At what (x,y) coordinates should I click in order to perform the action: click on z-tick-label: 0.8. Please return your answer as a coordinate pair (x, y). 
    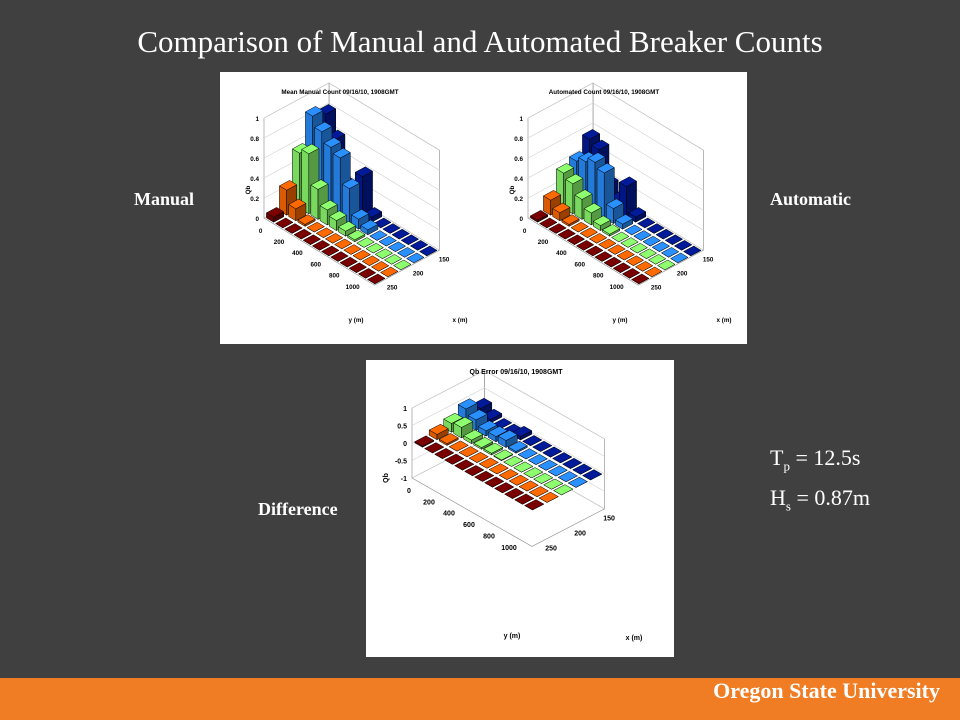
    Looking at the image, I should click on (254, 139).